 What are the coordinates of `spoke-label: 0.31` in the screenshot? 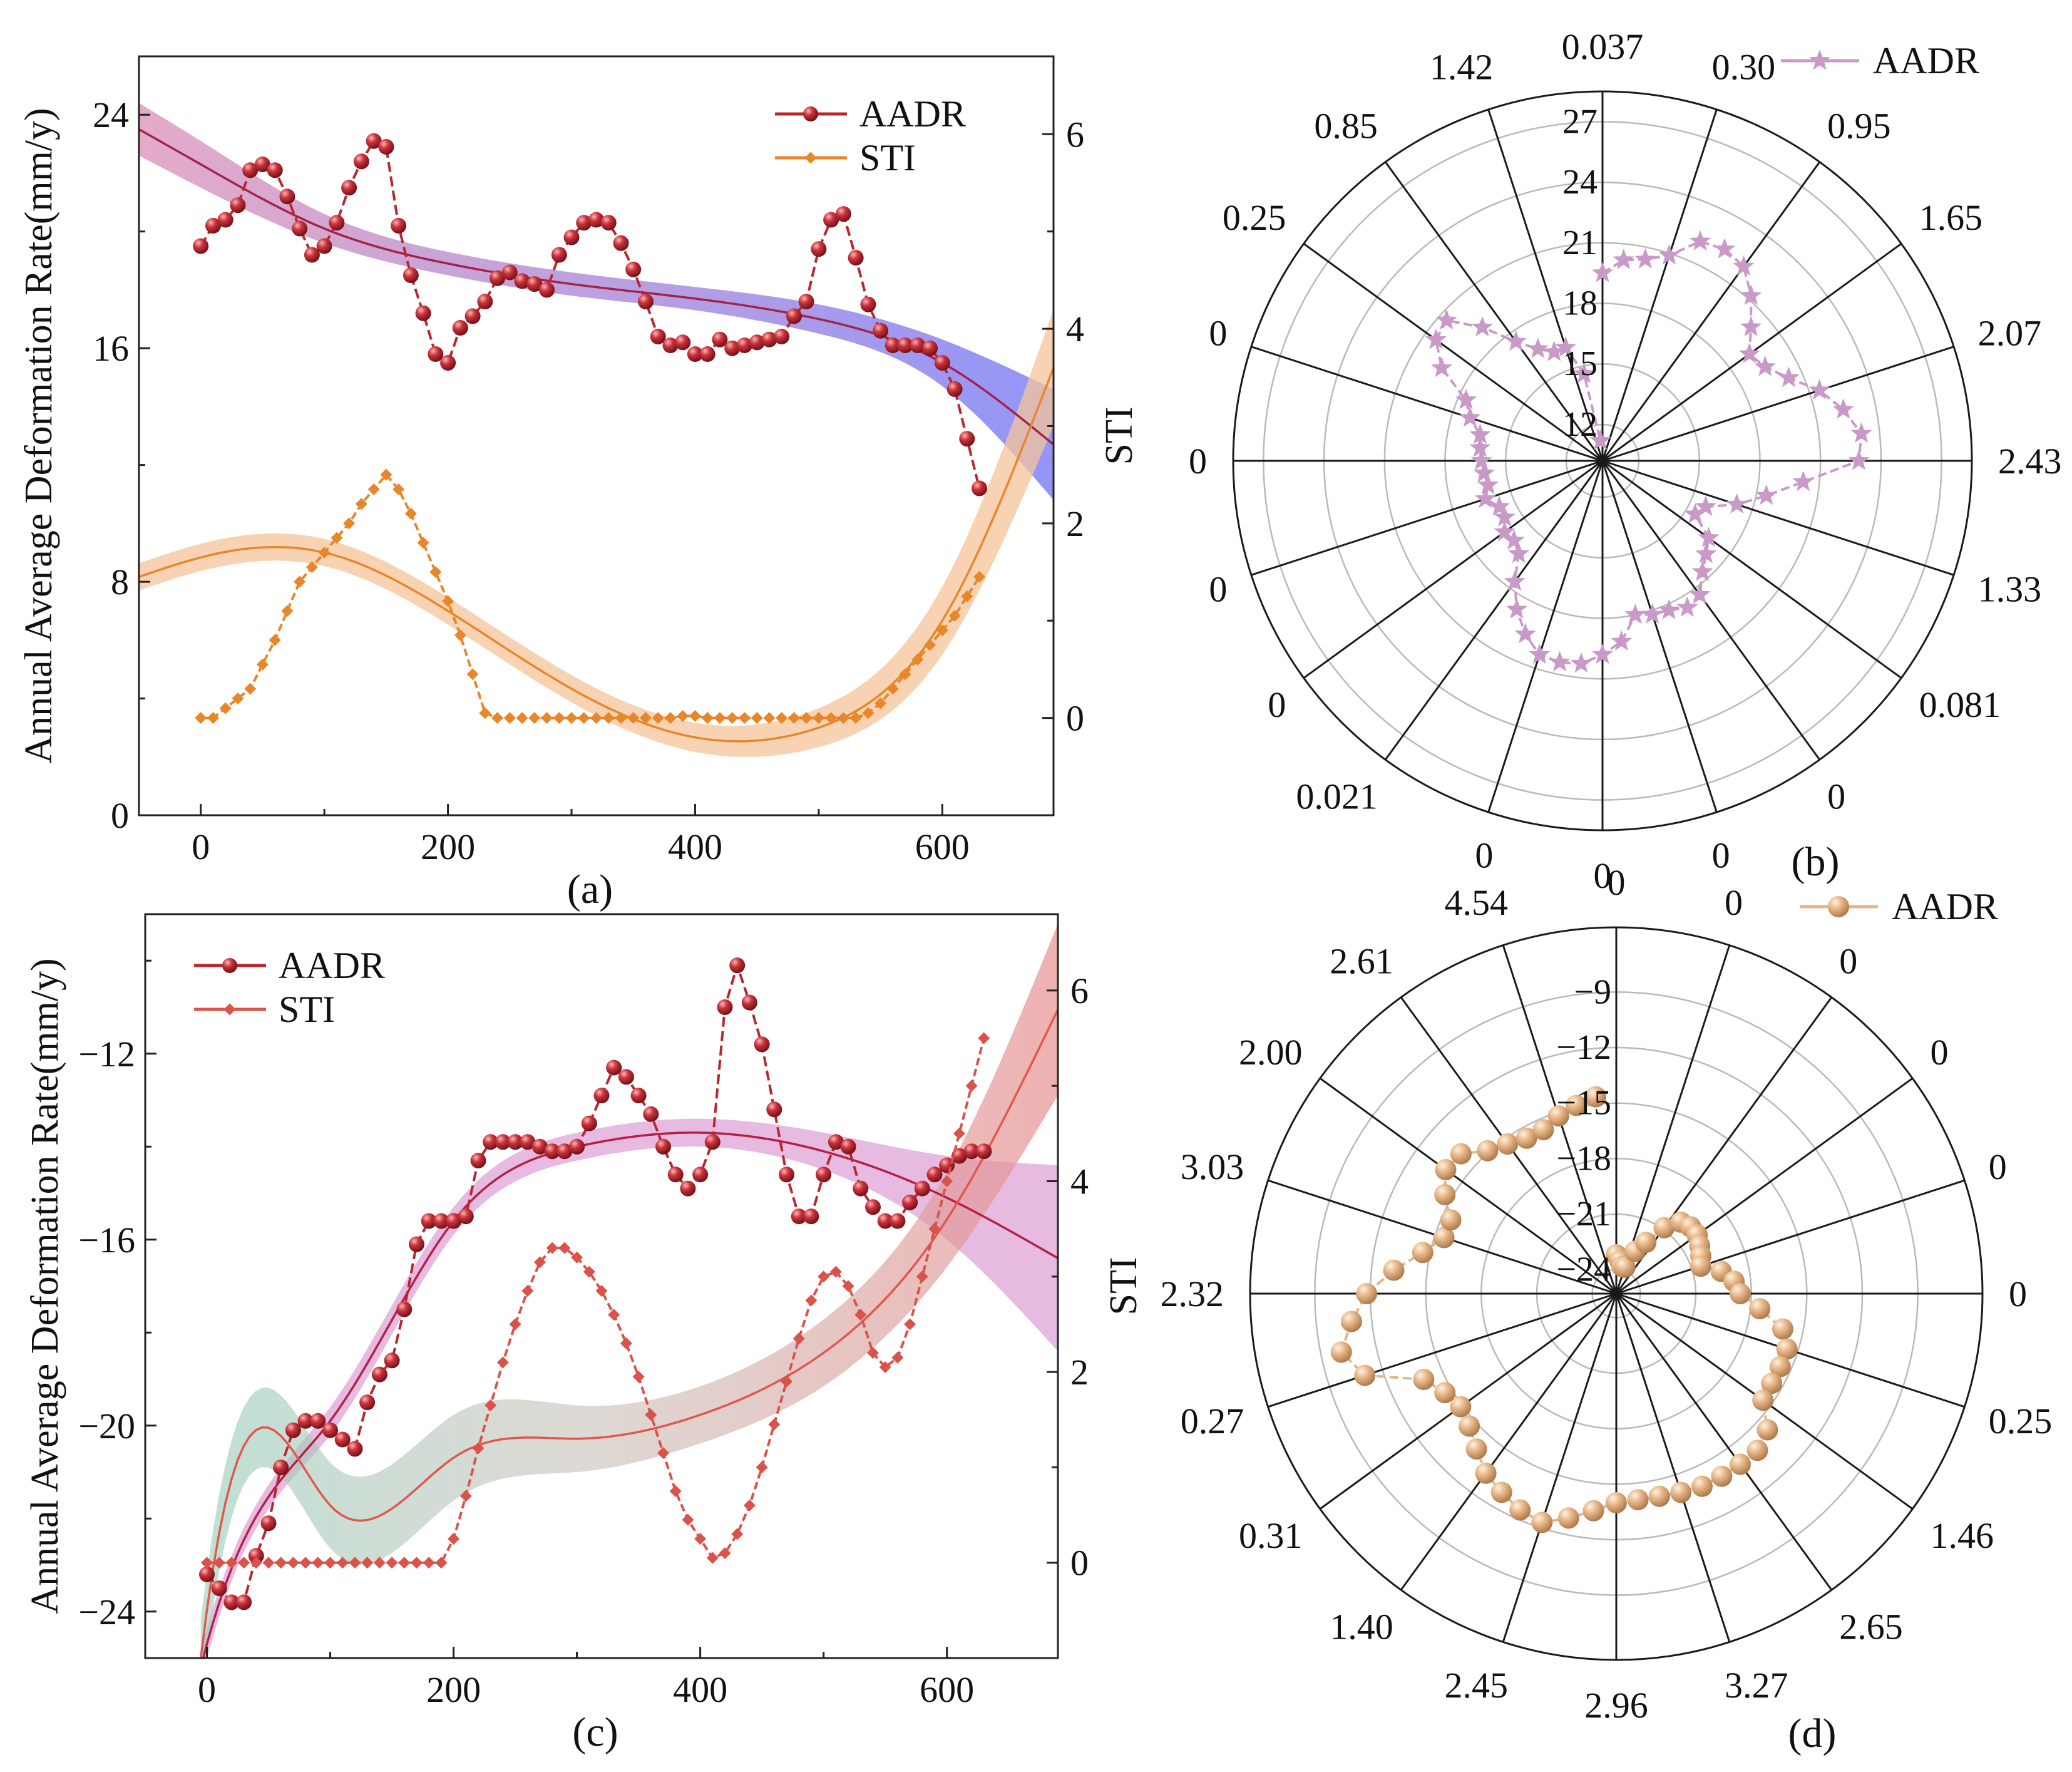 It's located at (1271, 1536).